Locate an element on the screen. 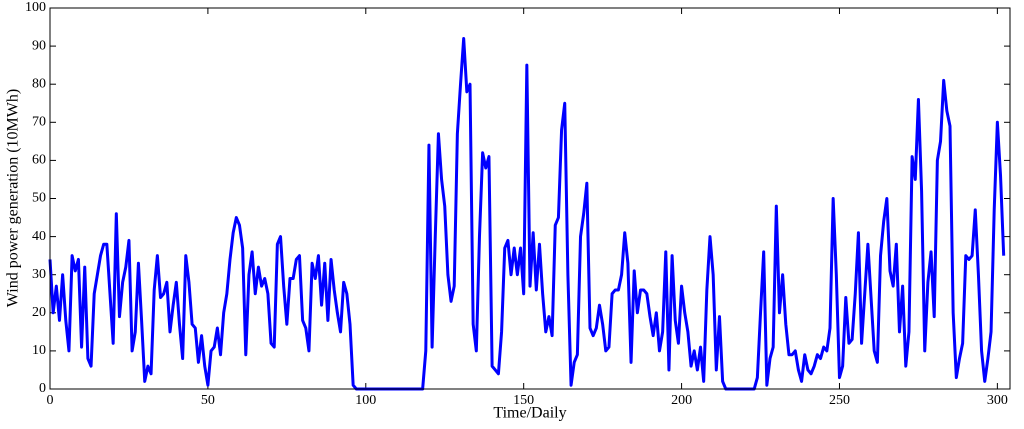  y-tick-label: 40 is located at coordinates (39, 236).